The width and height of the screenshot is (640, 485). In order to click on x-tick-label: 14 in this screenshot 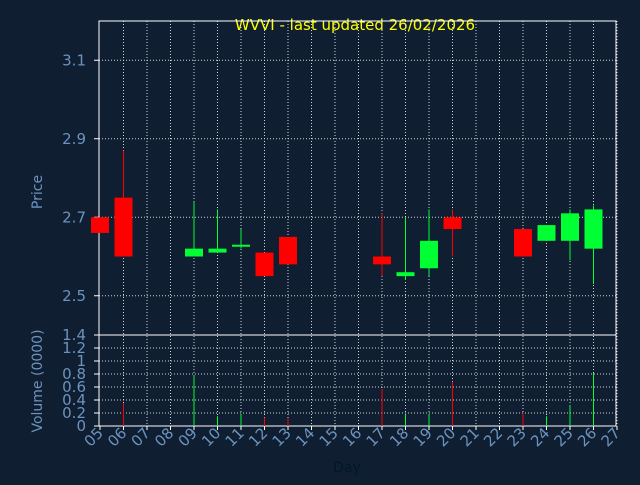, I will do `click(305, 437)`.